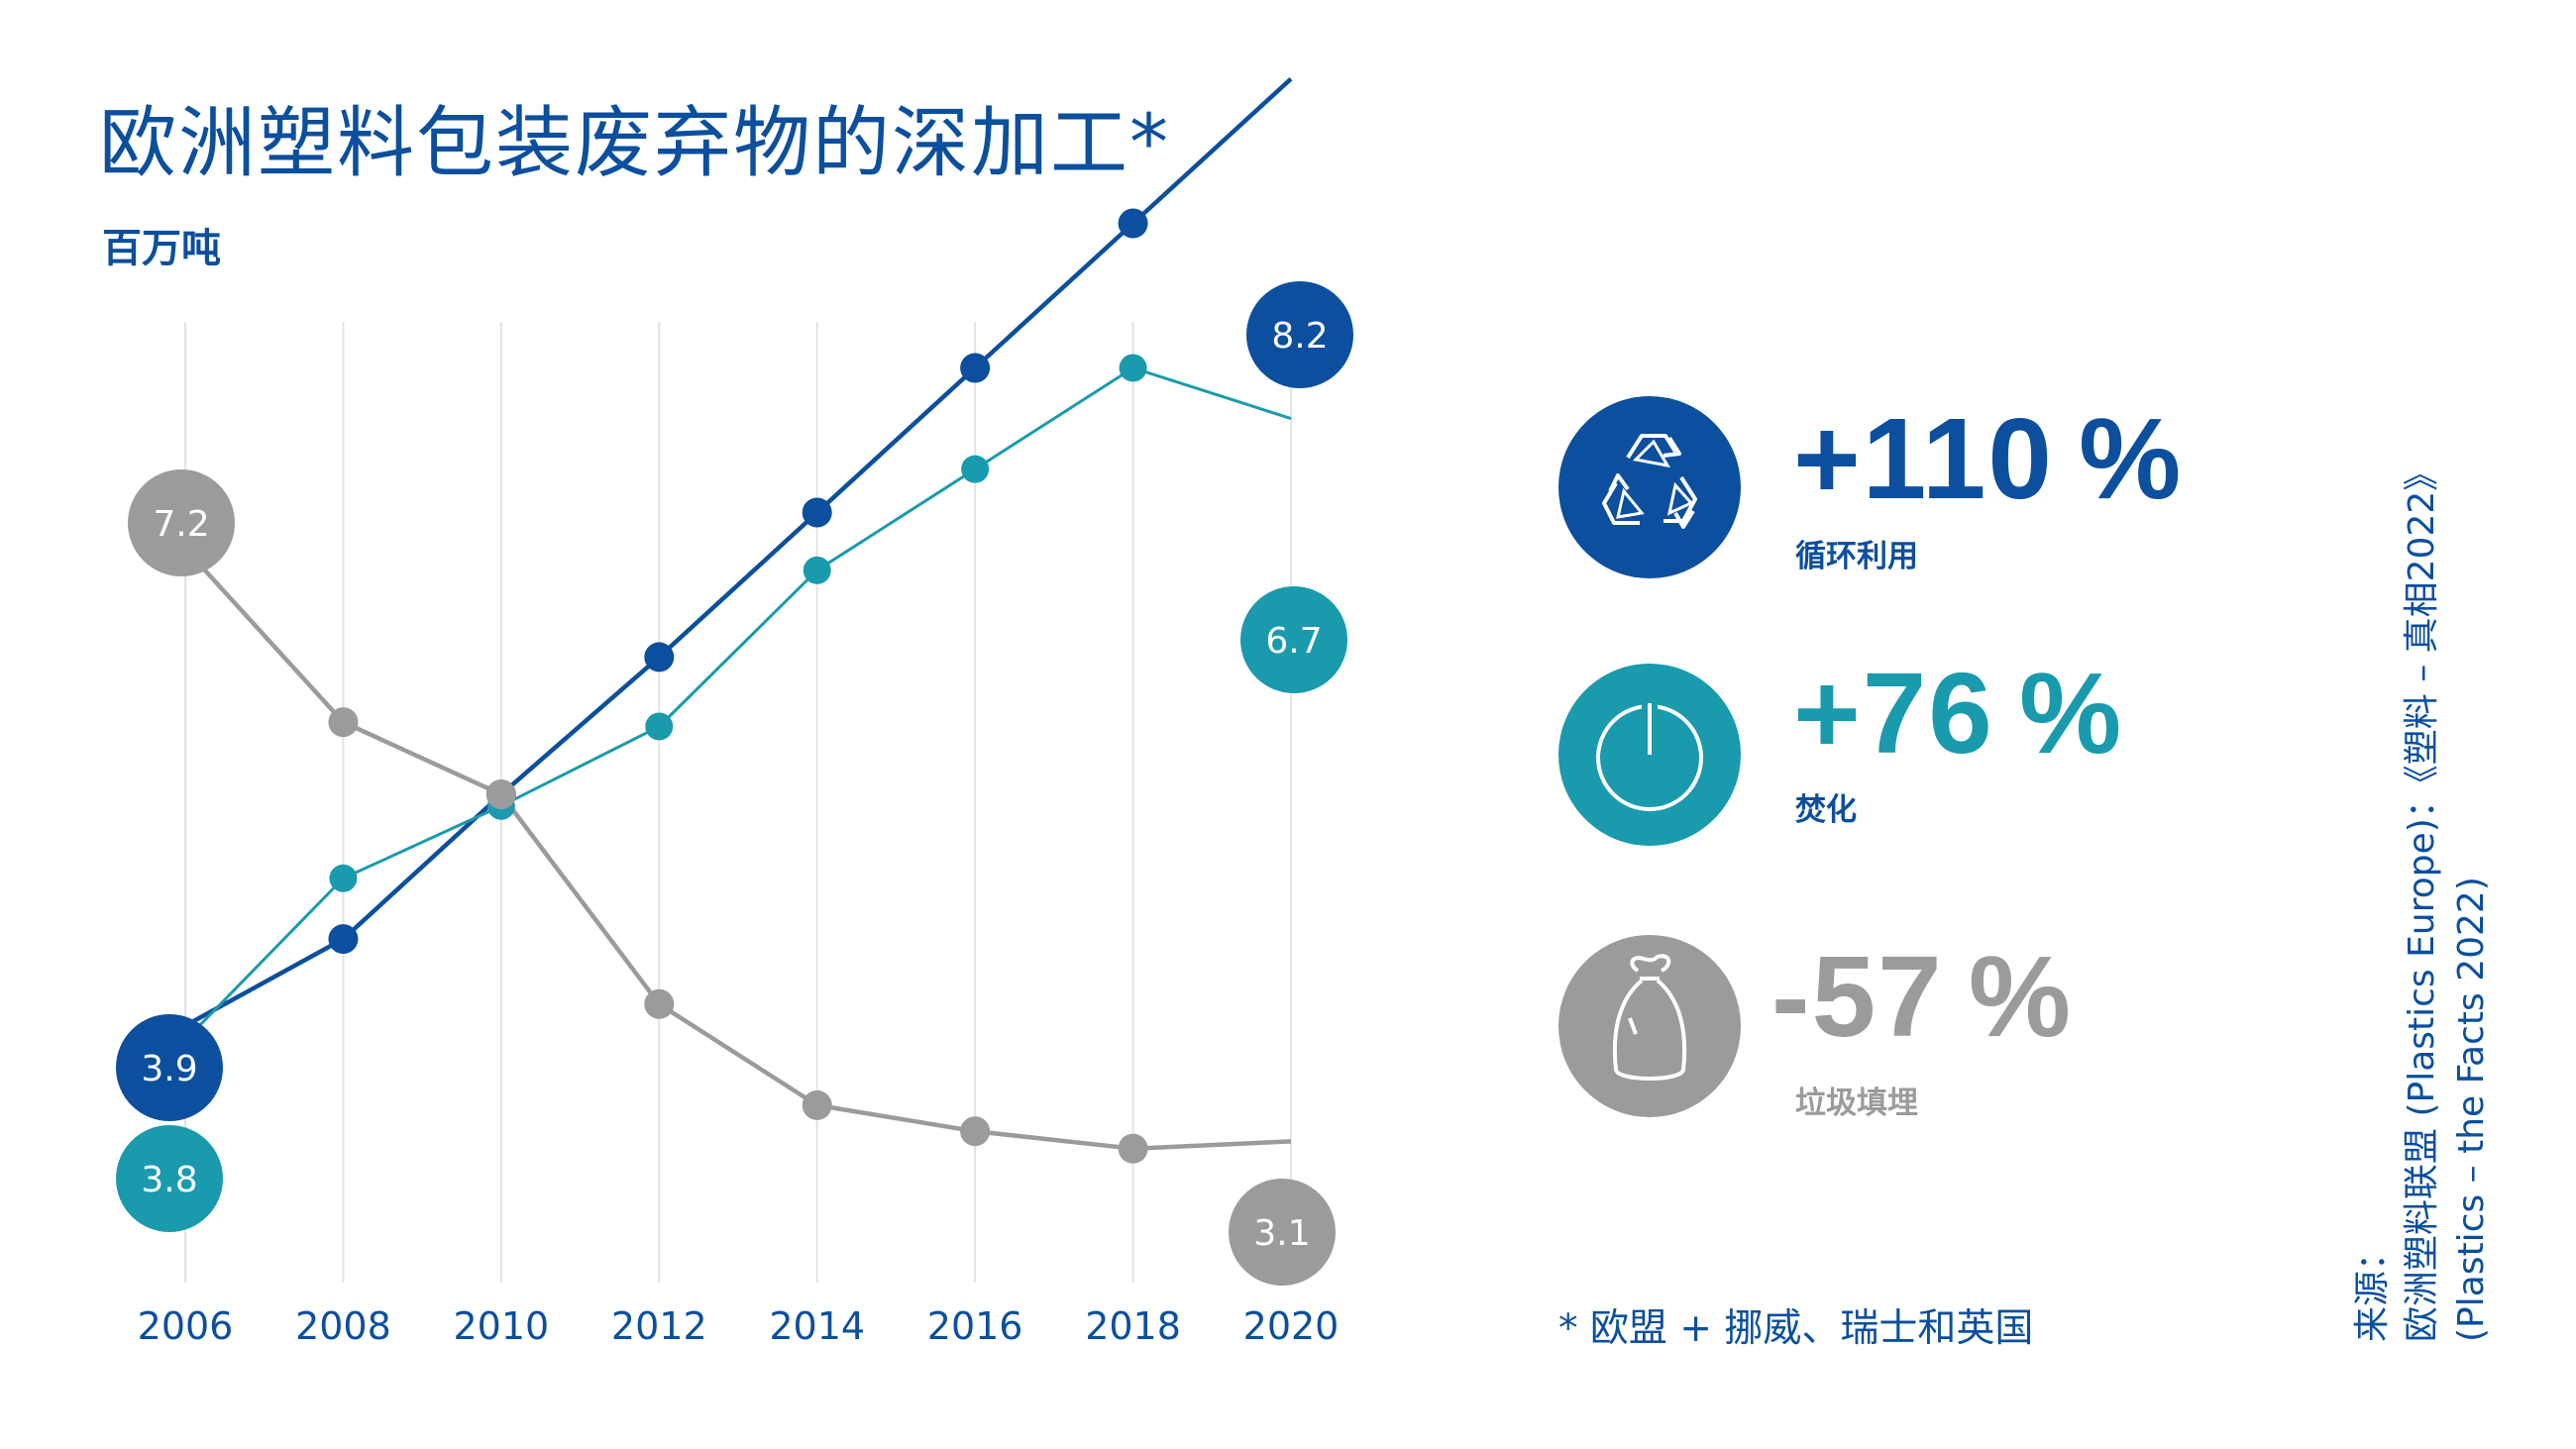 Image resolution: width=2576 pixels, height=1449 pixels. Describe the element at coordinates (161, 248) in the screenshot. I see `unit-label: 百万吨` at that location.